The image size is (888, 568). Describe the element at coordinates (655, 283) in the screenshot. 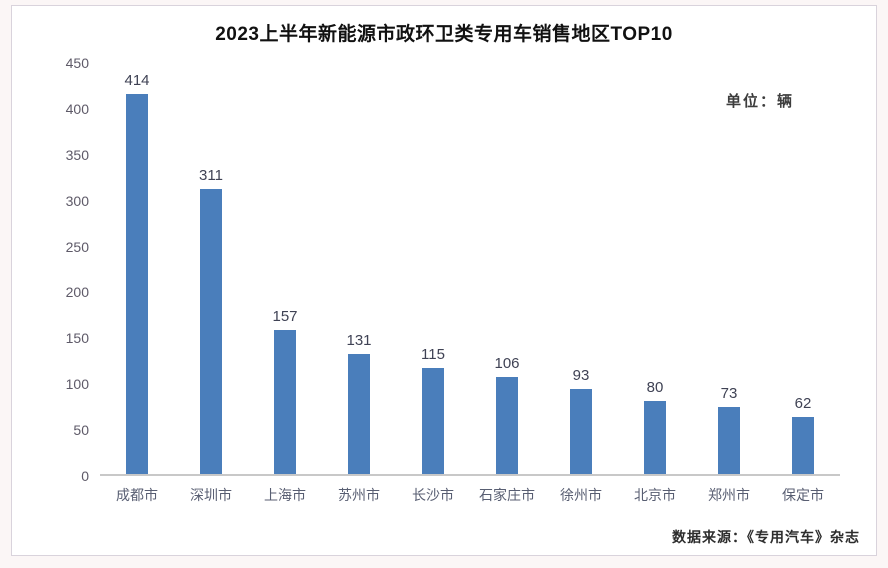

I see `bar-slot: 80 北京市` at that location.